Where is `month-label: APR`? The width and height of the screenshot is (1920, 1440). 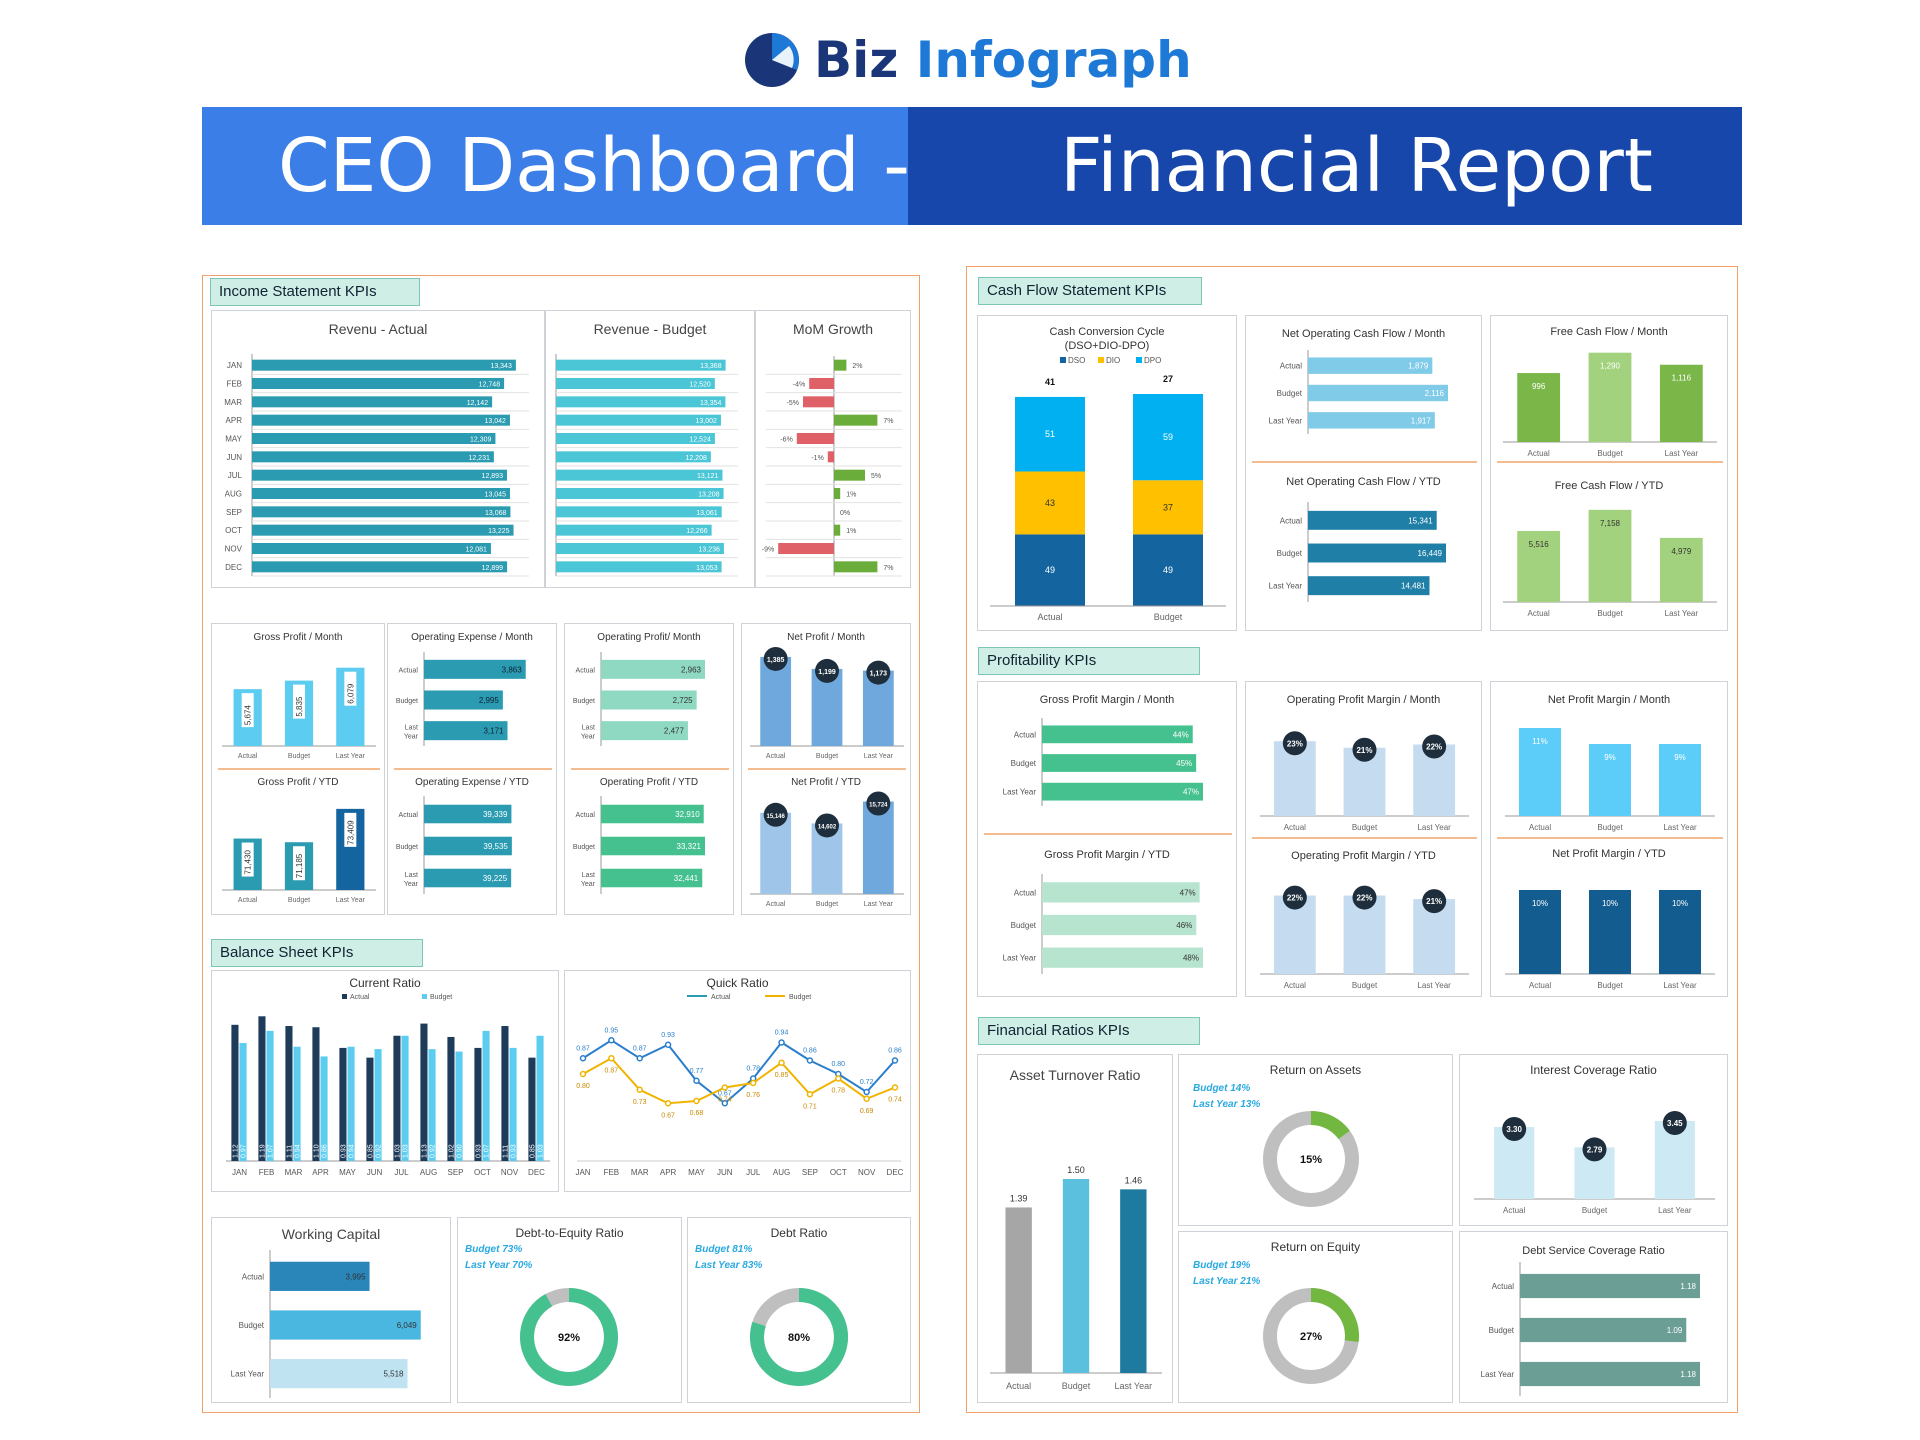
month-label: APR is located at coordinates (668, 1172).